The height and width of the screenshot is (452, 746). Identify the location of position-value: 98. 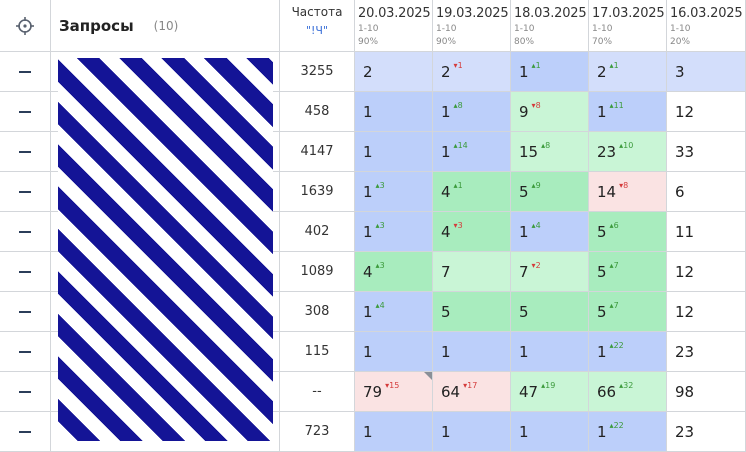
(685, 391).